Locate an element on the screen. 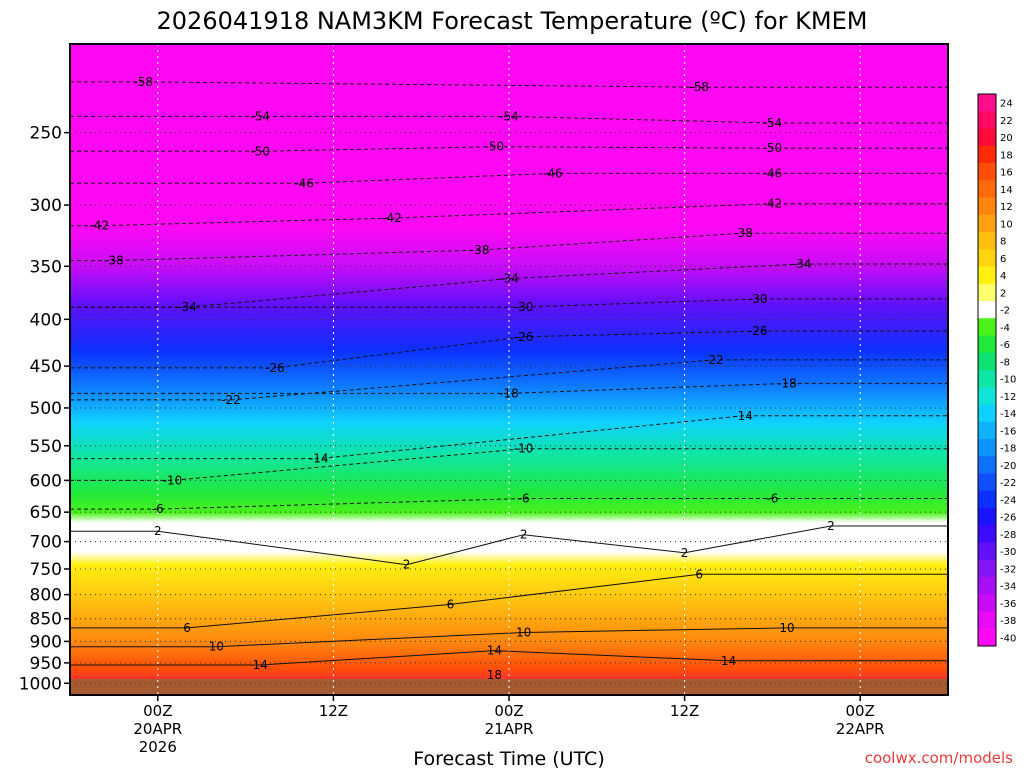 The height and width of the screenshot is (768, 1024). contour-label: -26 is located at coordinates (275, 368).